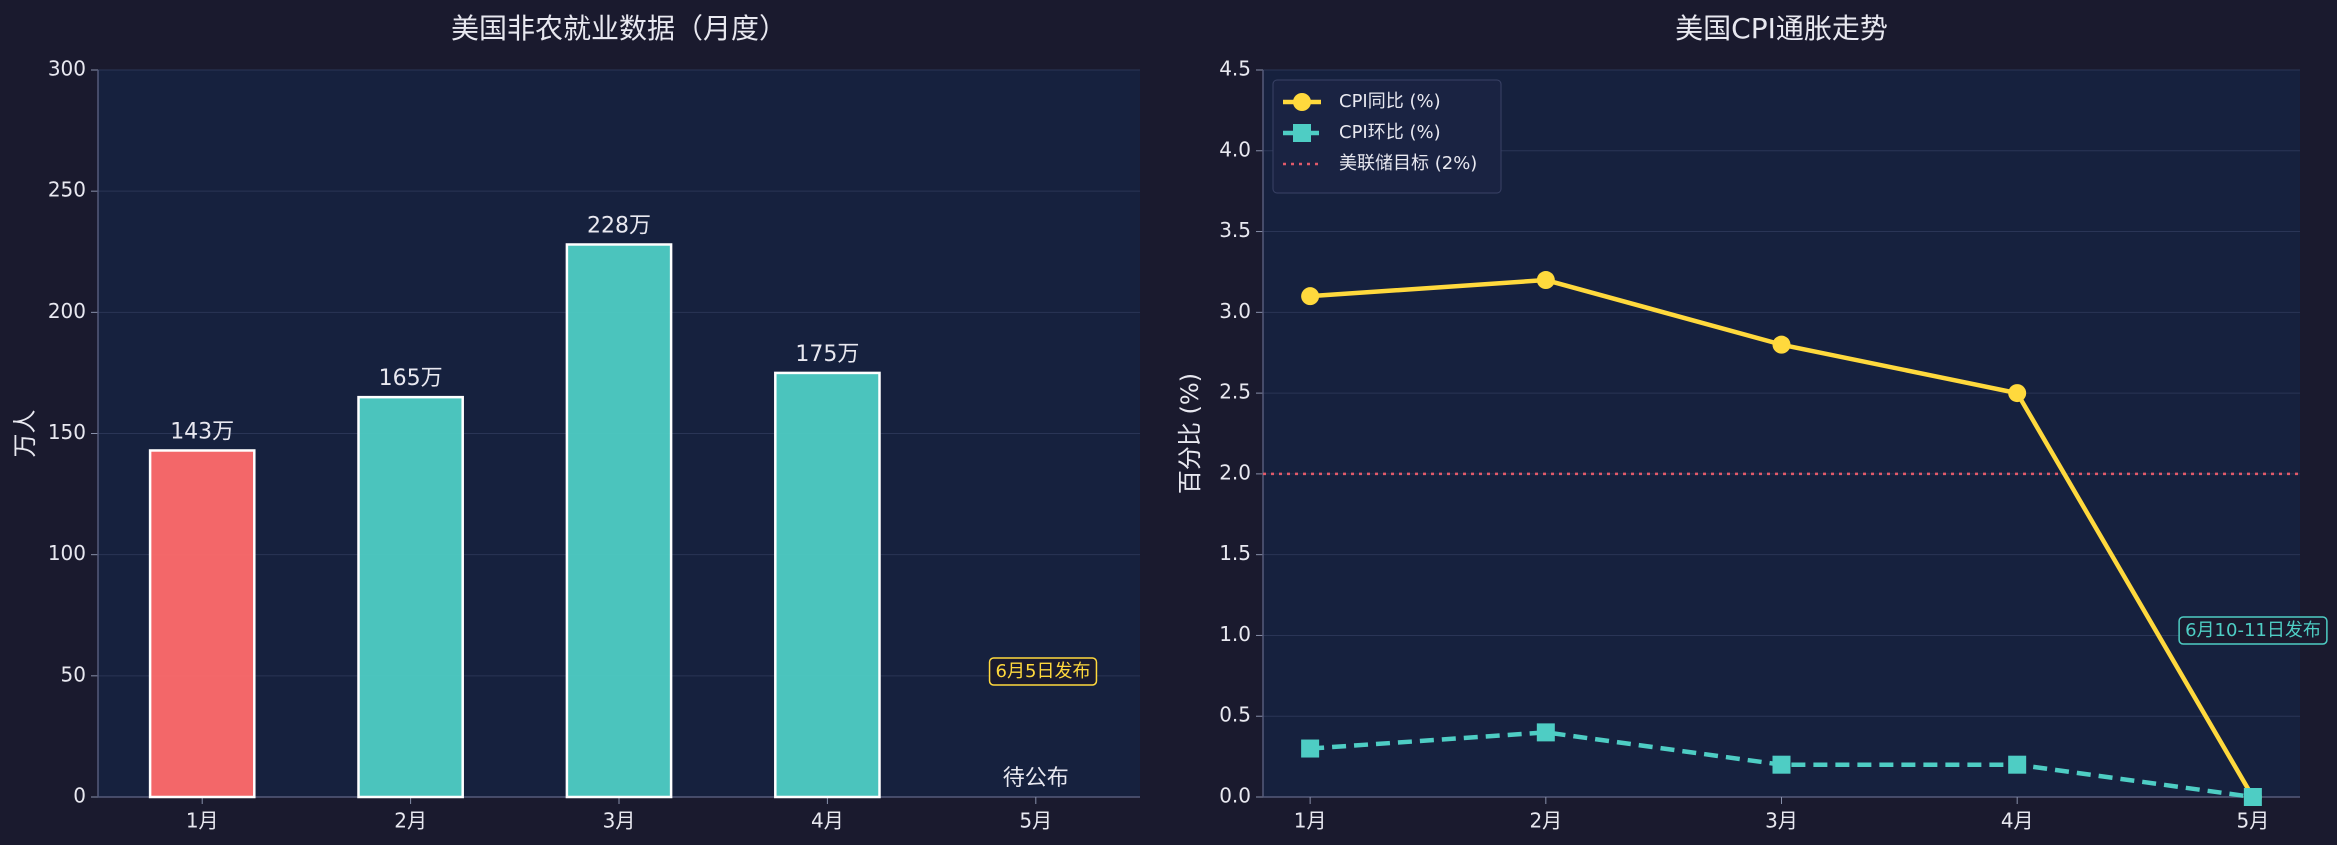 Image resolution: width=2337 pixels, height=845 pixels. What do you see at coordinates (1235, 392) in the screenshot?
I see `y-tick-label: 2.5` at bounding box center [1235, 392].